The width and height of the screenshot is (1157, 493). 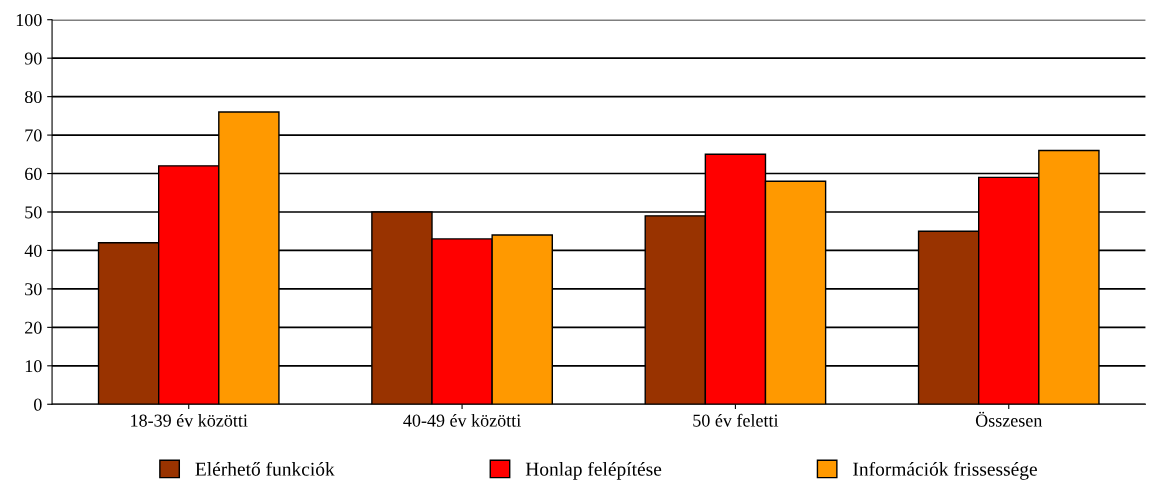 I want to click on legend-label: Információk frissessége, so click(x=945, y=470).